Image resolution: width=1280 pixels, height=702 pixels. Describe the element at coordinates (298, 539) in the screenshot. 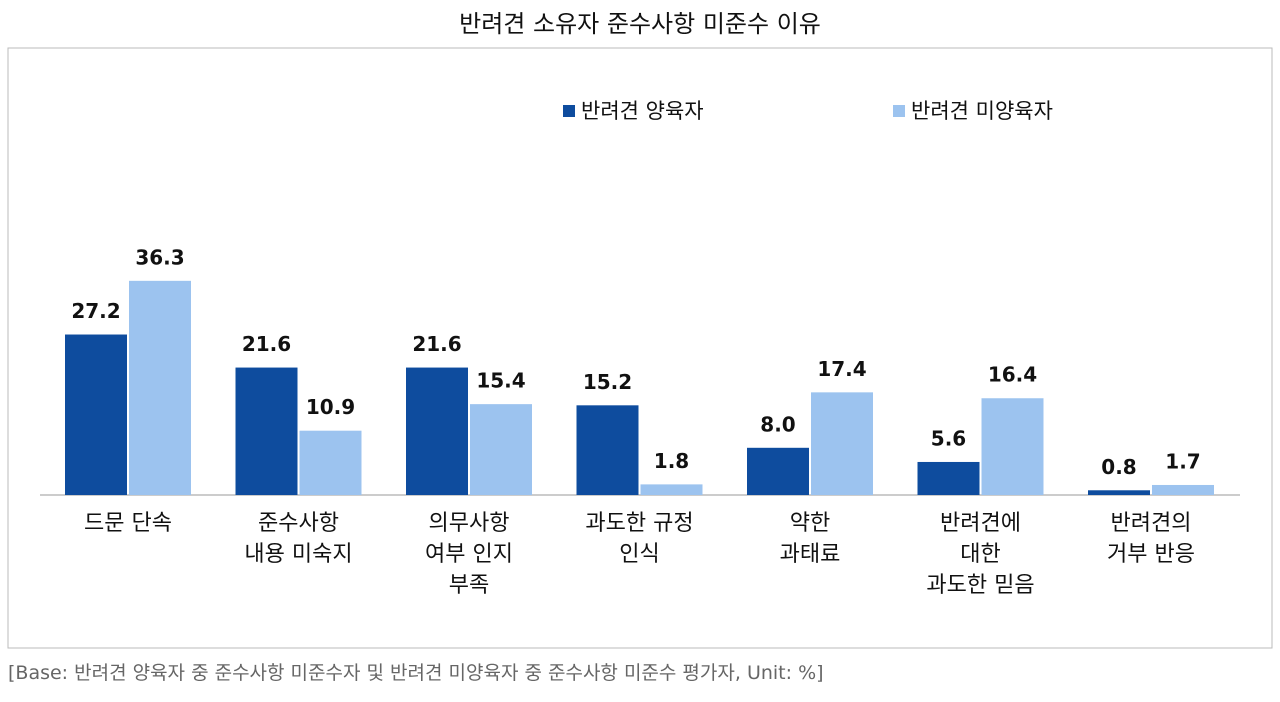

I see `x-tick-label: 준수사항 내용 미숙지` at that location.